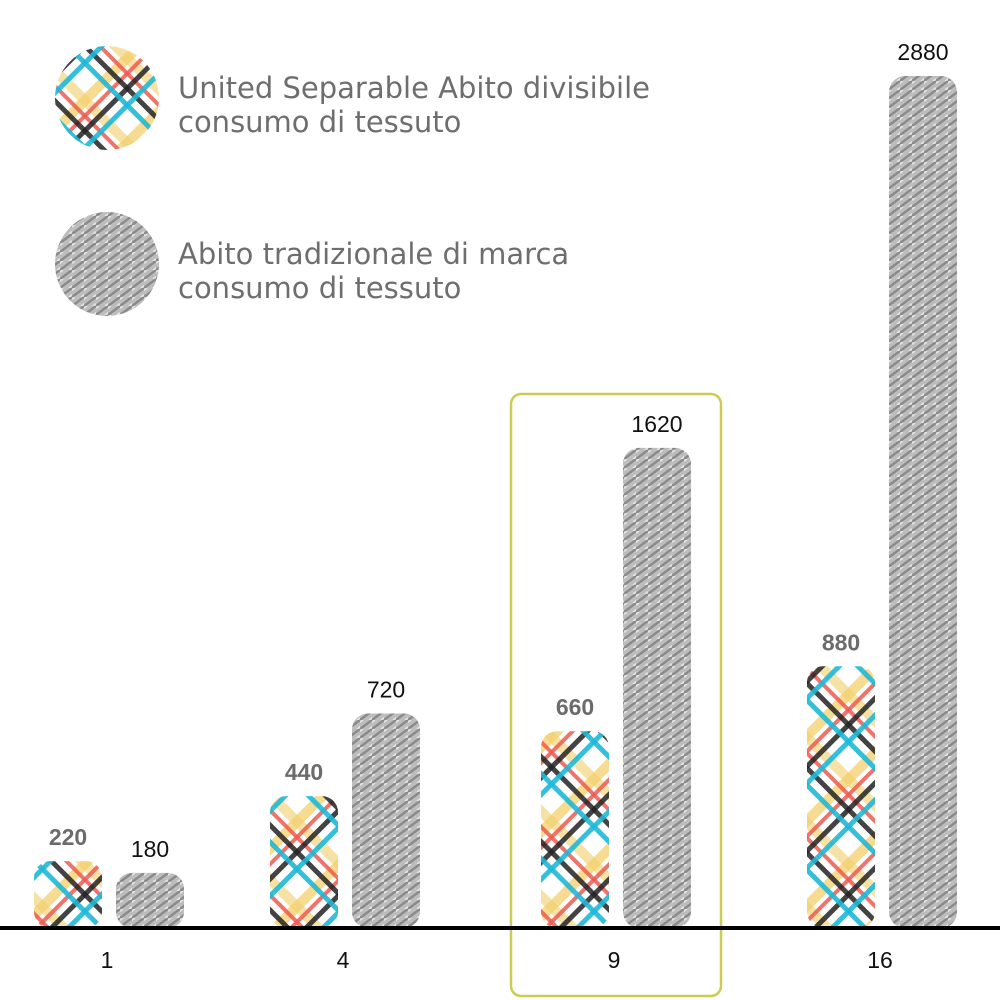  Describe the element at coordinates (841, 642) in the screenshot. I see `data-label-series-1-16: 880` at that location.